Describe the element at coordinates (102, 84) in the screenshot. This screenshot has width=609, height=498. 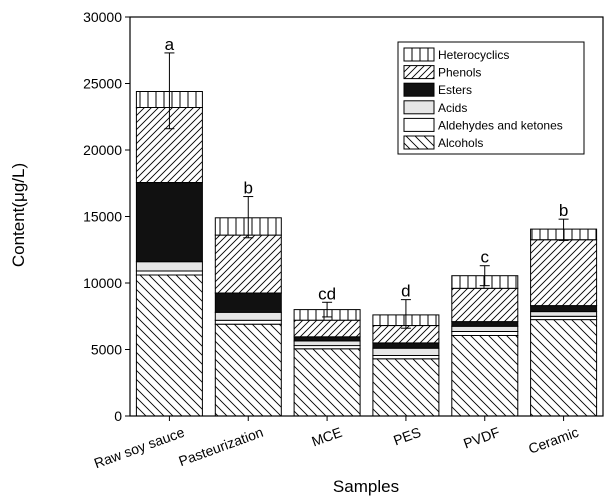
I see `y-tick-label-5: 25000` at that location.